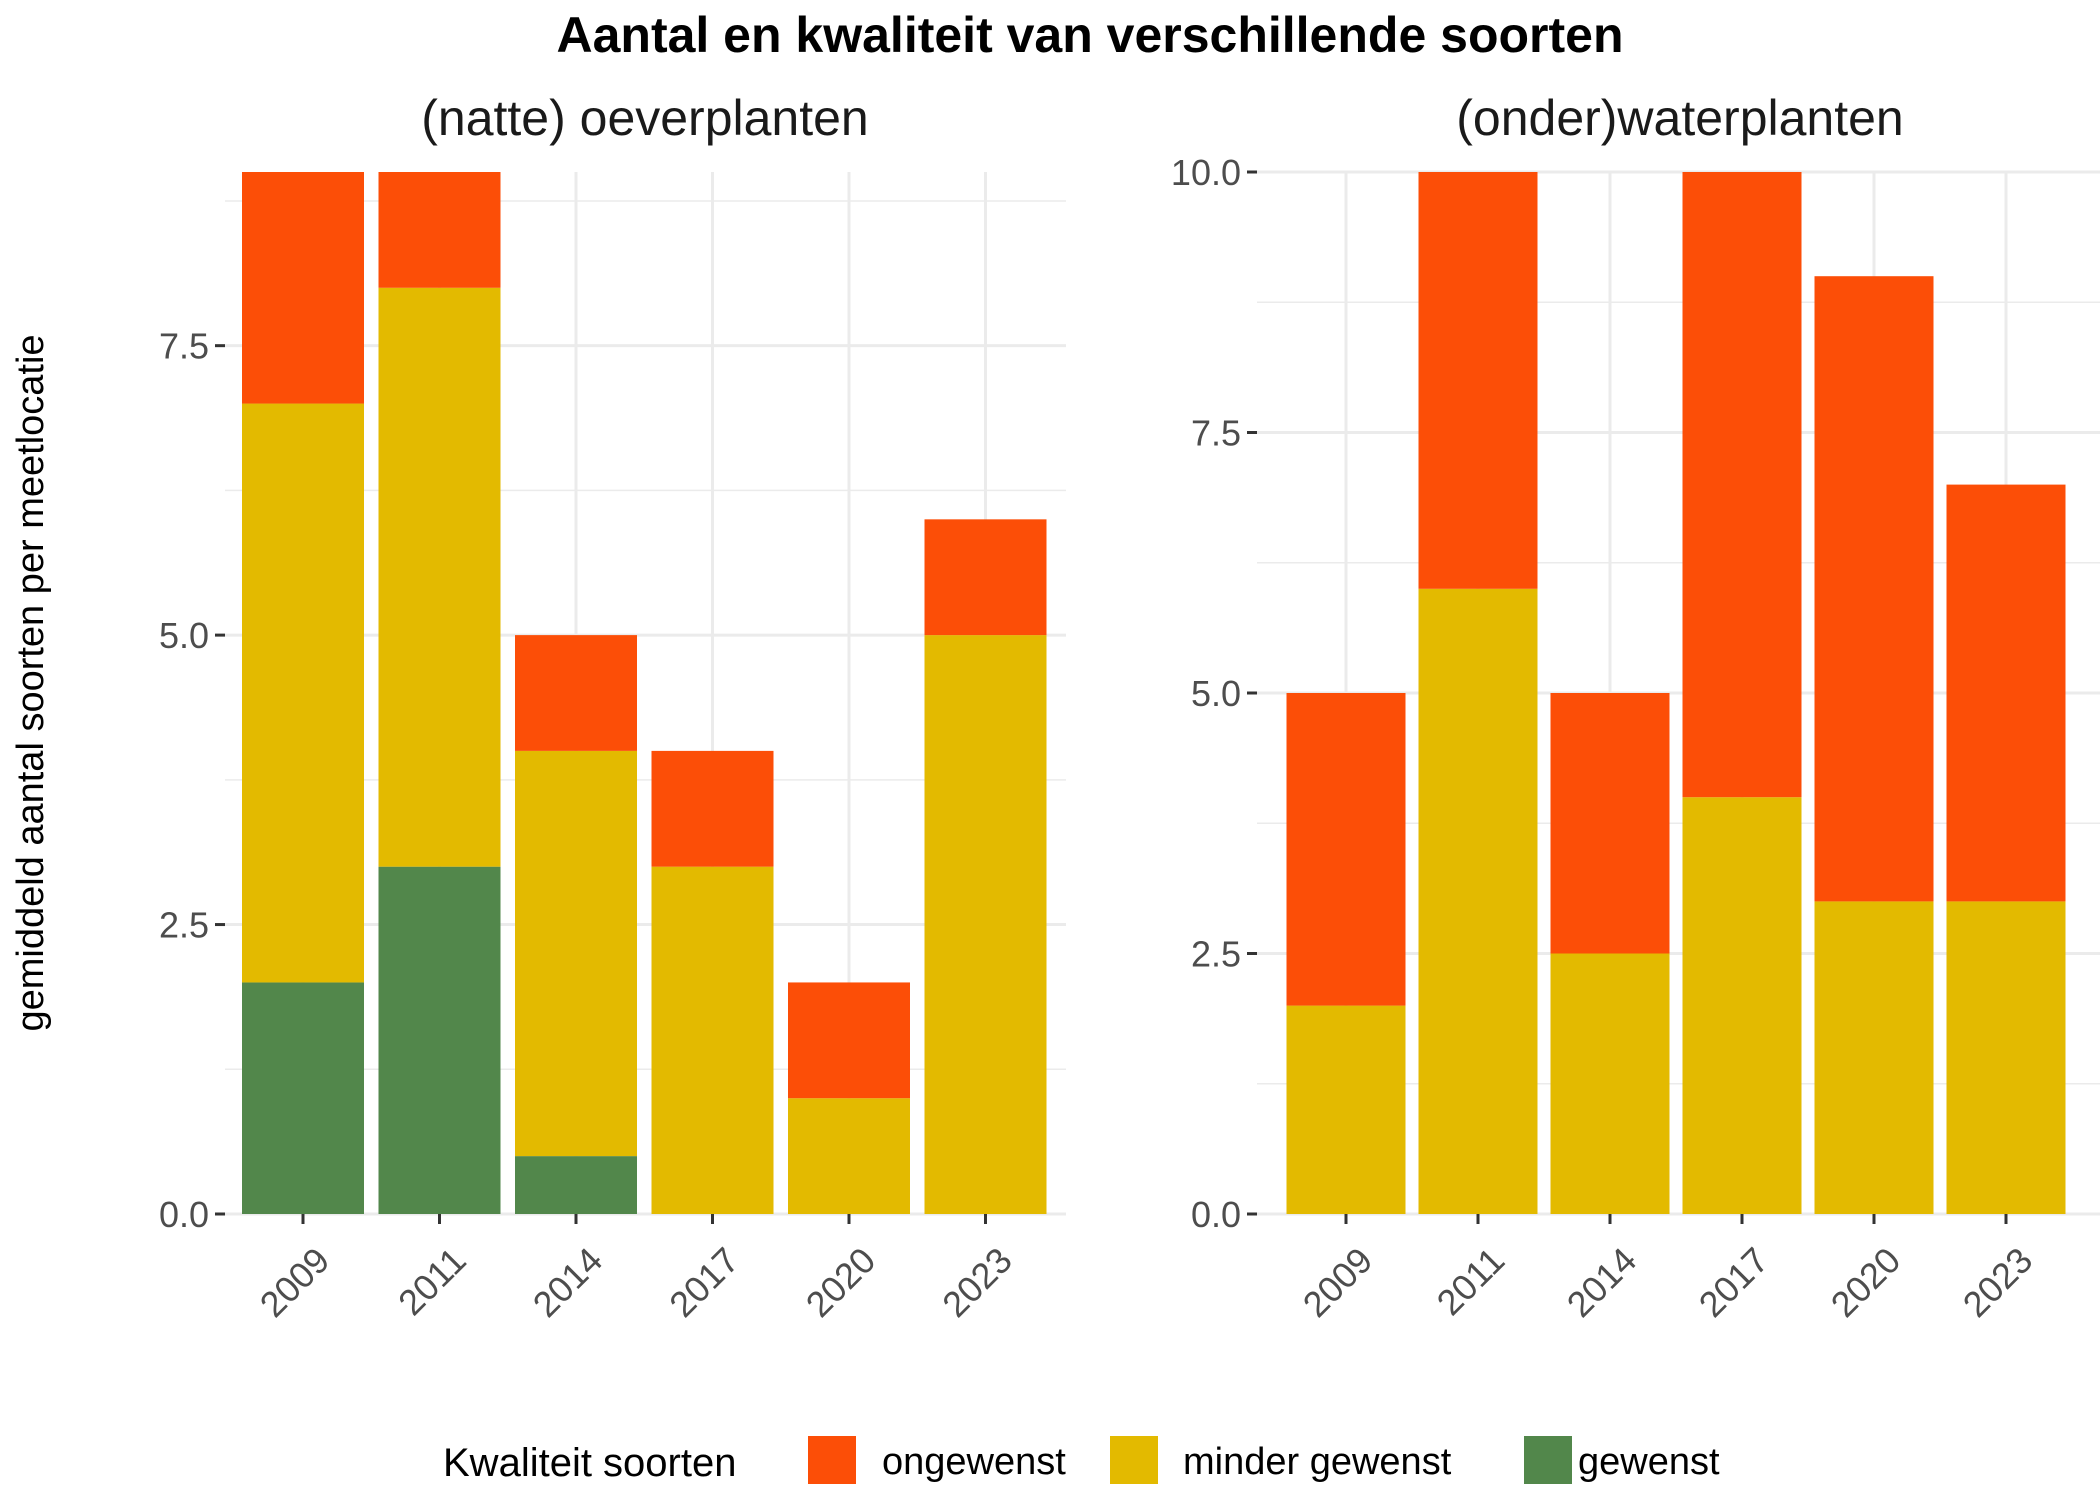 This screenshot has width=2100, height=1500. I want to click on legend-label-minder-gewenst: minder gewenst, so click(1317, 1462).